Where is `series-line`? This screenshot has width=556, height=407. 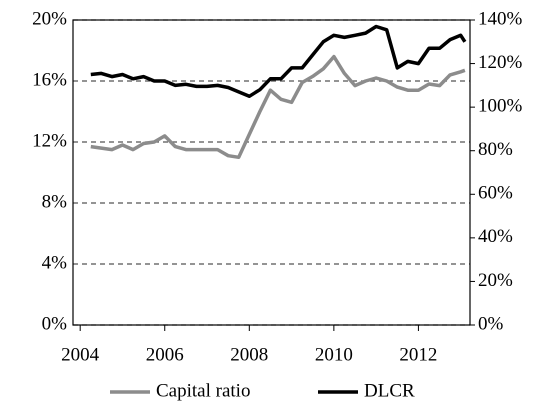 series-line is located at coordinates (278, 61).